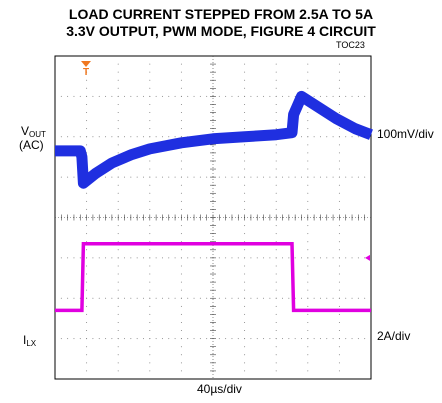 The image size is (442, 403). I want to click on trigger-marker: T, so click(86, 72).